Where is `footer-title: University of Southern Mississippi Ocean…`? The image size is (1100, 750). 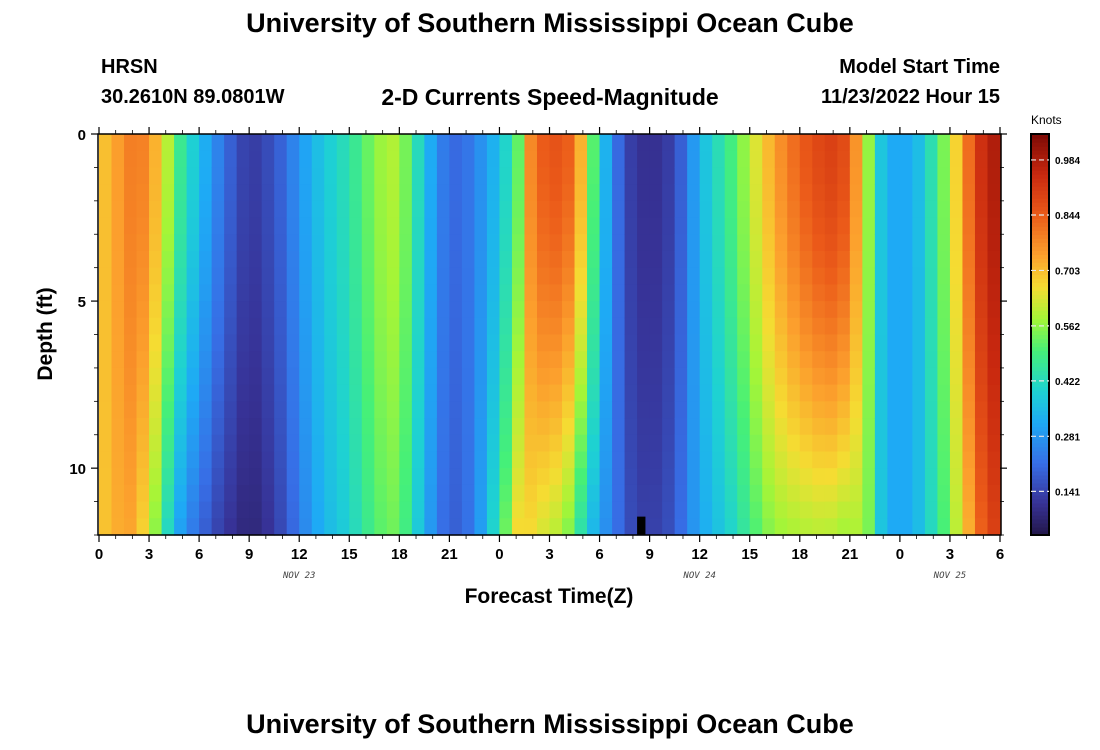
footer-title: University of Southern Mississippi Ocean… is located at coordinates (550, 724).